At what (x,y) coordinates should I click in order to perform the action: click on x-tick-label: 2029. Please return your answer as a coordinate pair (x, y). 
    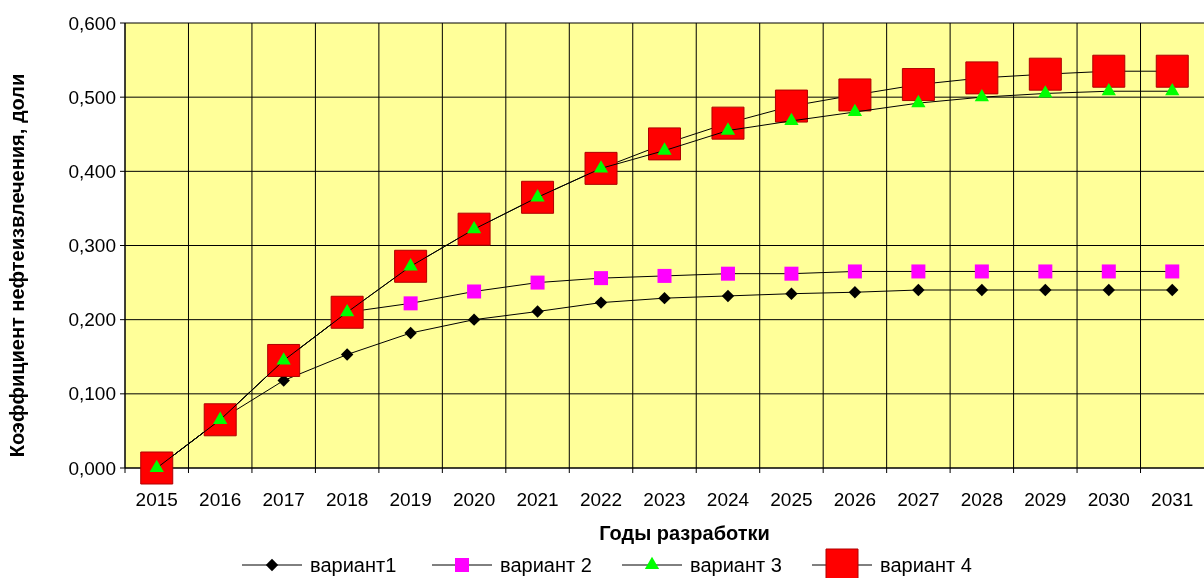
    Looking at the image, I should click on (1045, 499).